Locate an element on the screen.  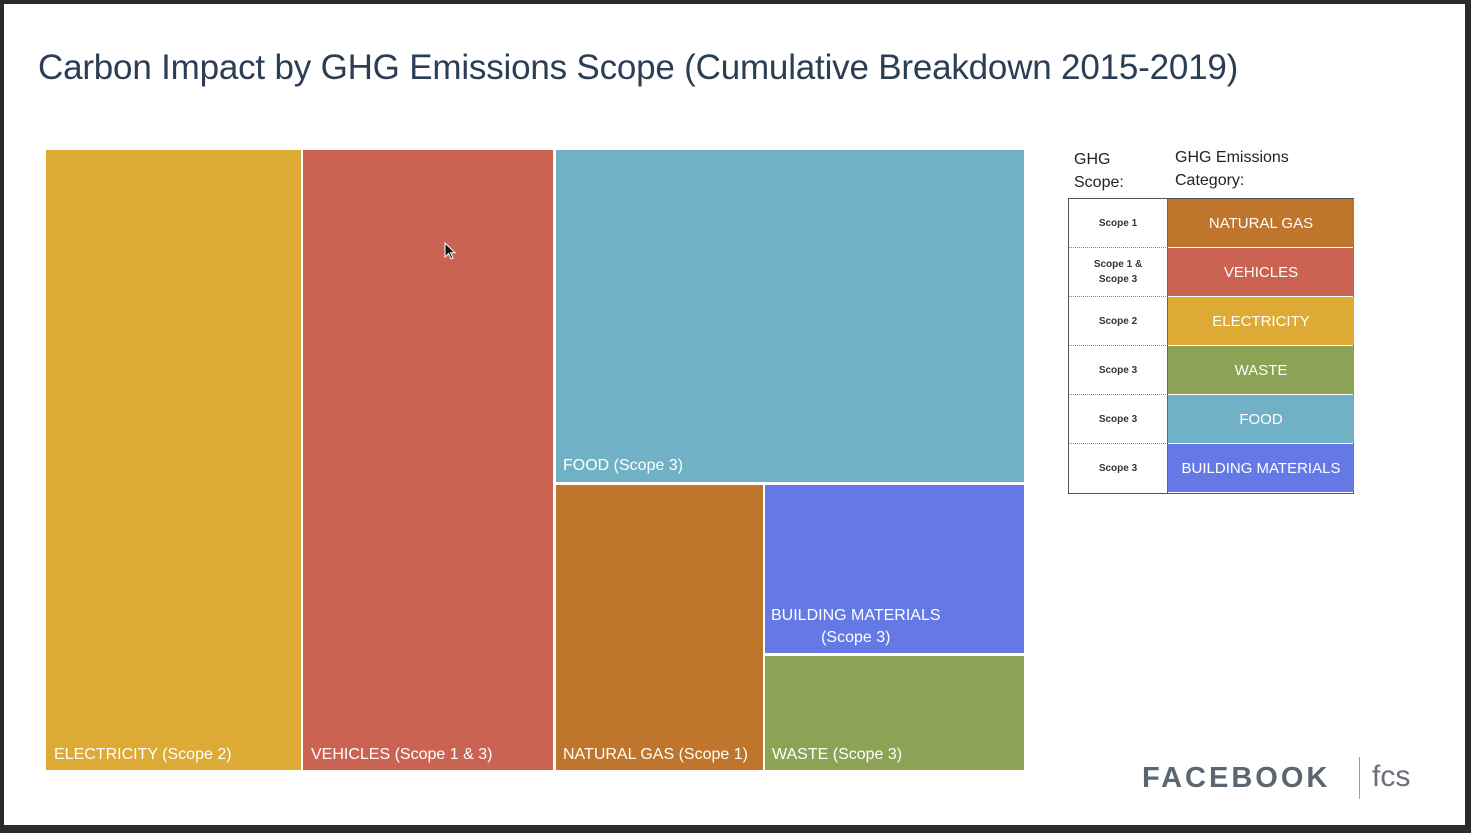
legend-scope-cell: Scope 2 is located at coordinates (1118, 321).